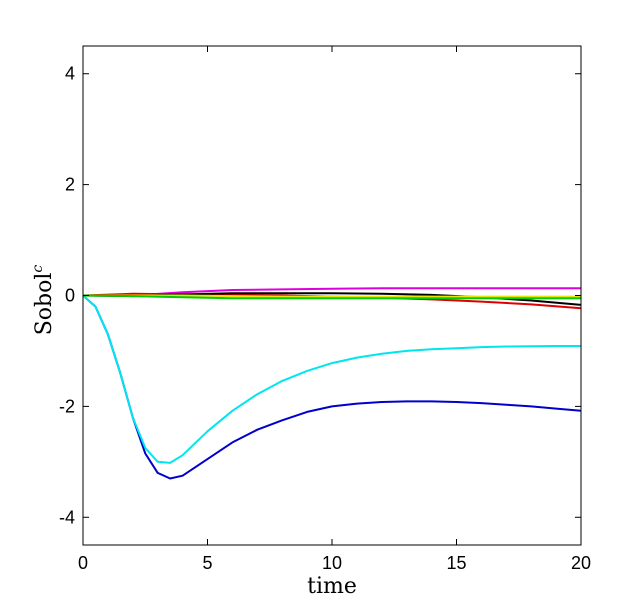  I want to click on y-axis-label-main: Sobol, so click(44, 304).